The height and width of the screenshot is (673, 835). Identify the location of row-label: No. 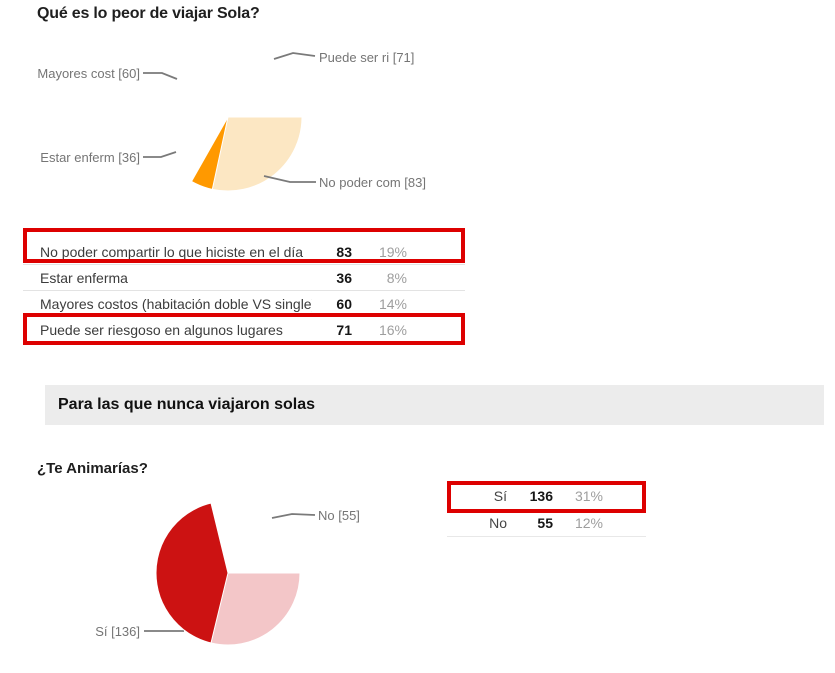
(498, 523).